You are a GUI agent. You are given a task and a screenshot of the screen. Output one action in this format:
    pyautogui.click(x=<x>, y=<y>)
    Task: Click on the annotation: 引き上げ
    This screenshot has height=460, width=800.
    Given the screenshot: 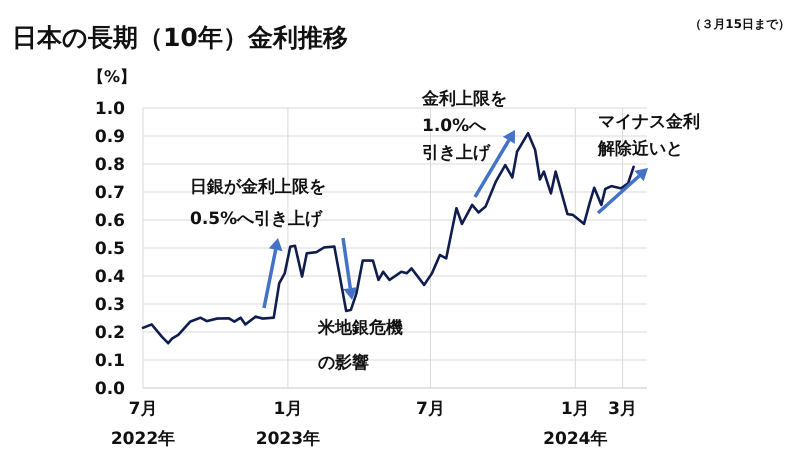 What is the action you would take?
    pyautogui.click(x=456, y=153)
    